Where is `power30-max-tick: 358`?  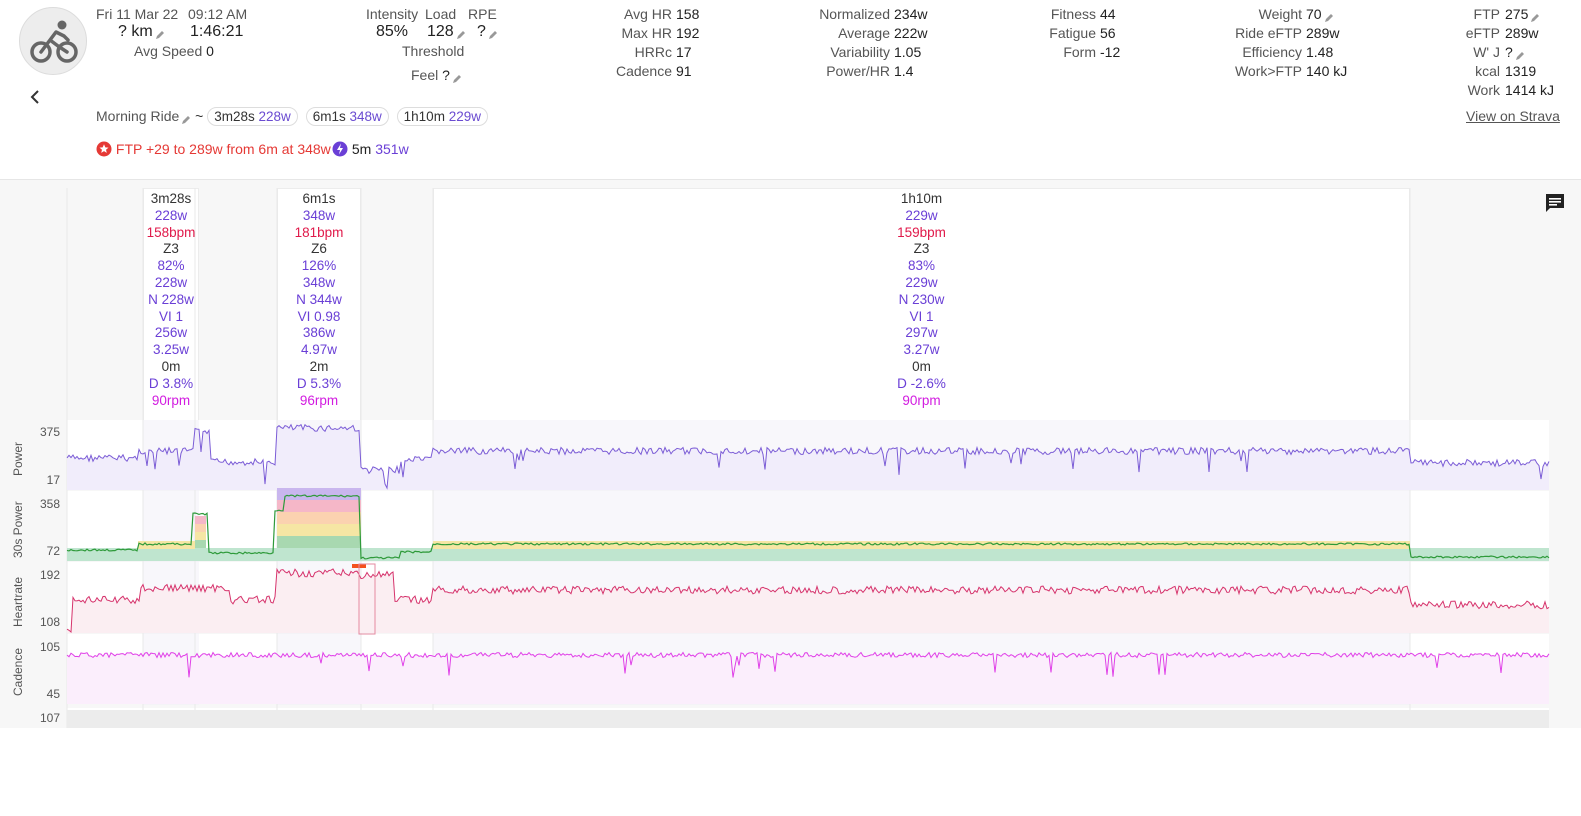
power30-max-tick: 358 is located at coordinates (49, 504).